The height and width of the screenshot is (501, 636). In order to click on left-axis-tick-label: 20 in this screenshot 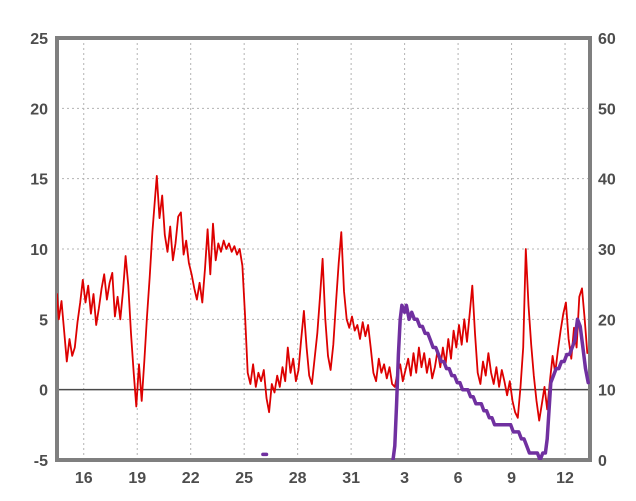, I will do `click(39, 109)`.